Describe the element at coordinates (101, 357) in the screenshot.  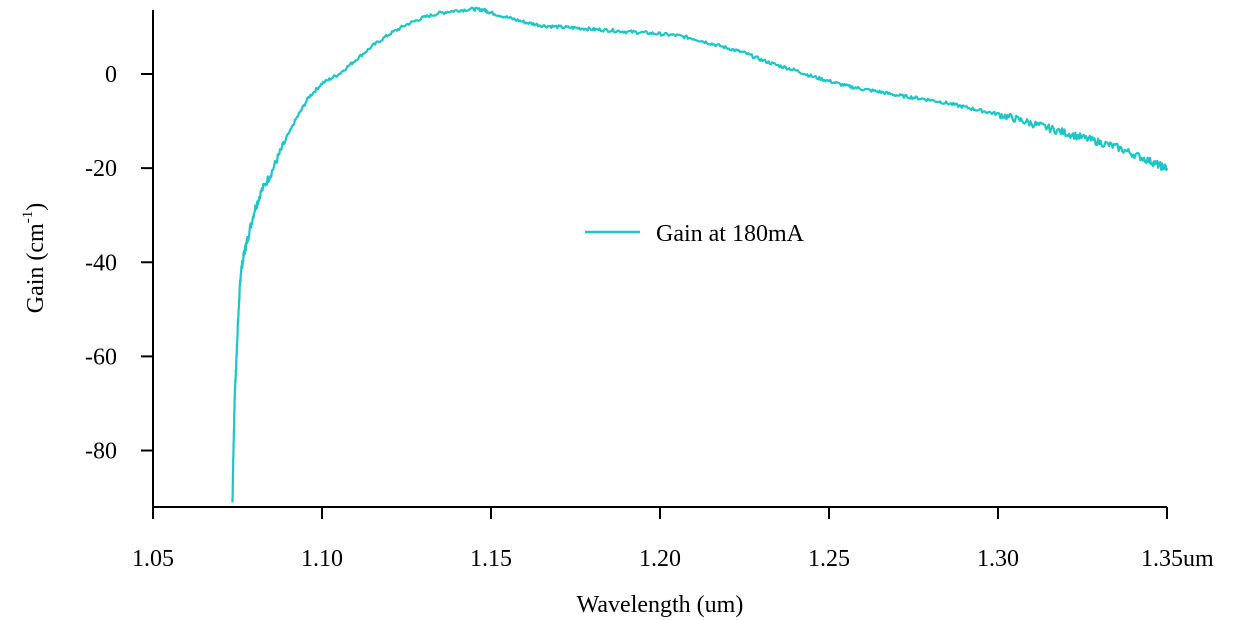
I see `y-tick-label: -60` at that location.